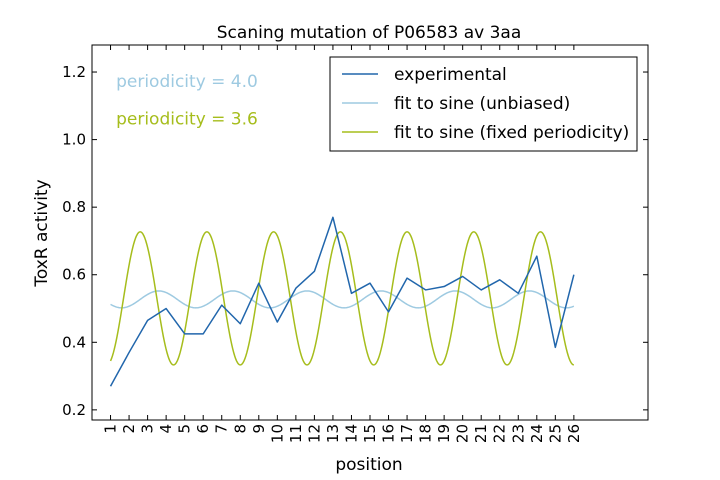 This screenshot has width=720, height=480. What do you see at coordinates (185, 429) in the screenshot?
I see `x-tick-label: 5` at bounding box center [185, 429].